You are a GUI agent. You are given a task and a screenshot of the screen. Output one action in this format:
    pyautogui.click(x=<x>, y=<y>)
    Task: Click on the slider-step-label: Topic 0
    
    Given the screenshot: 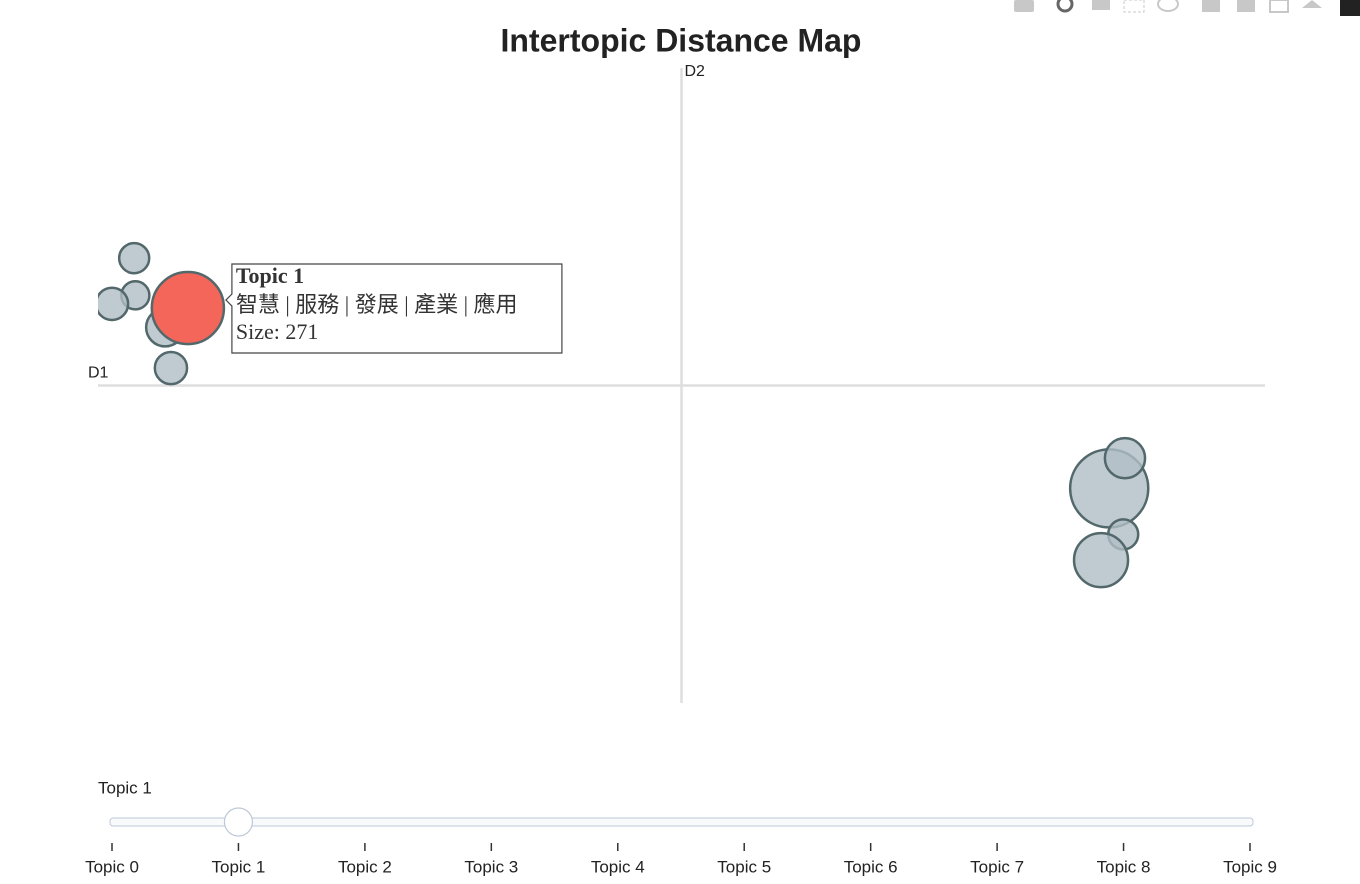 What is the action you would take?
    pyautogui.click(x=112, y=866)
    